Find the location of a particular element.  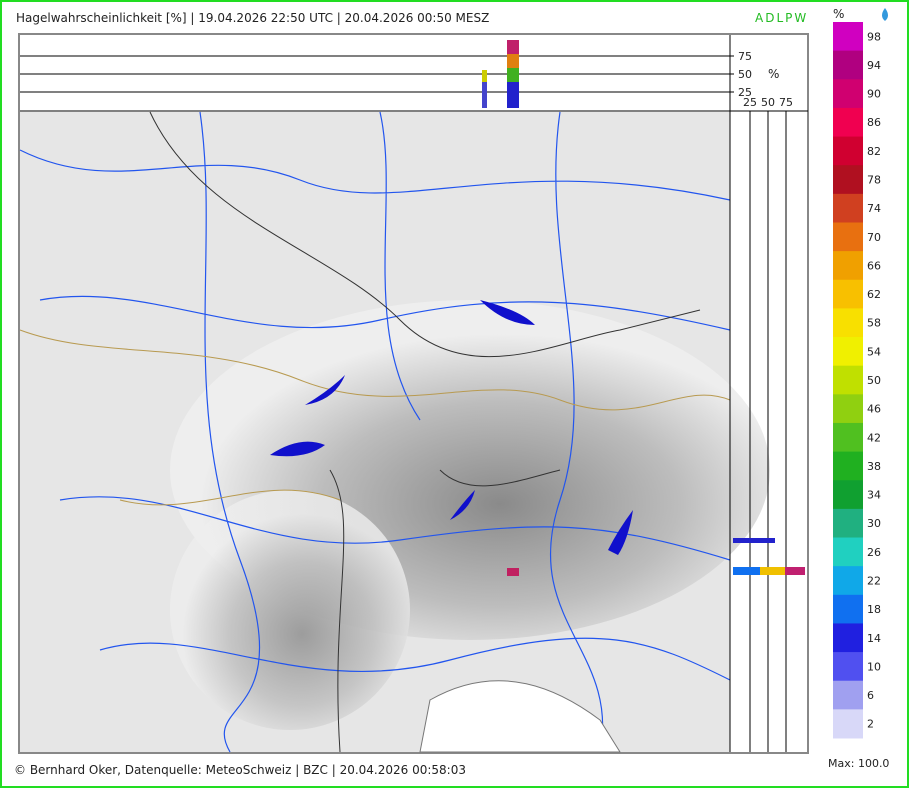

legend-unit: % is located at coordinates (838, 14).